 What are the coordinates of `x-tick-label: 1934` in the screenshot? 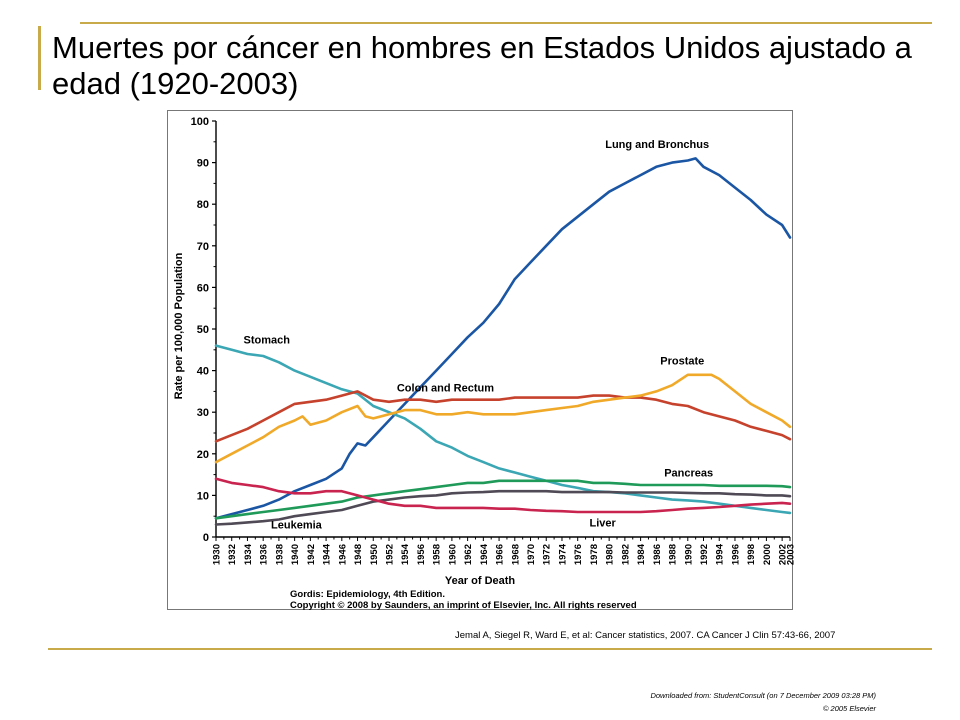 It's located at (248, 554).